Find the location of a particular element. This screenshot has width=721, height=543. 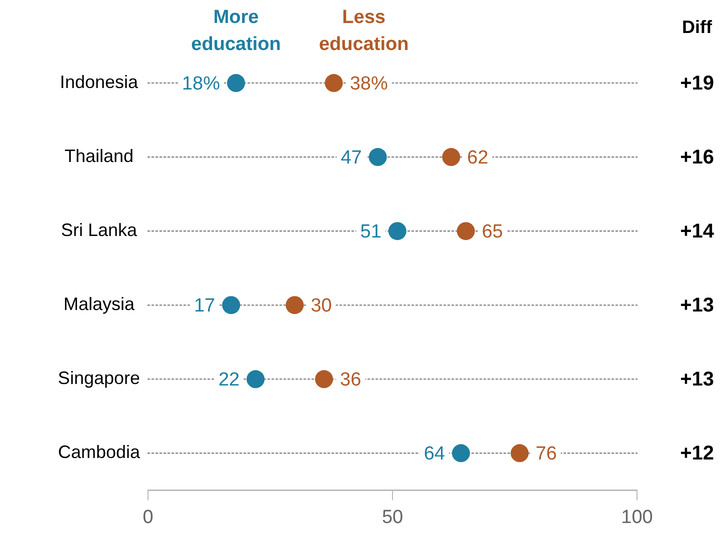

x-tick-label: 50 is located at coordinates (393, 517).